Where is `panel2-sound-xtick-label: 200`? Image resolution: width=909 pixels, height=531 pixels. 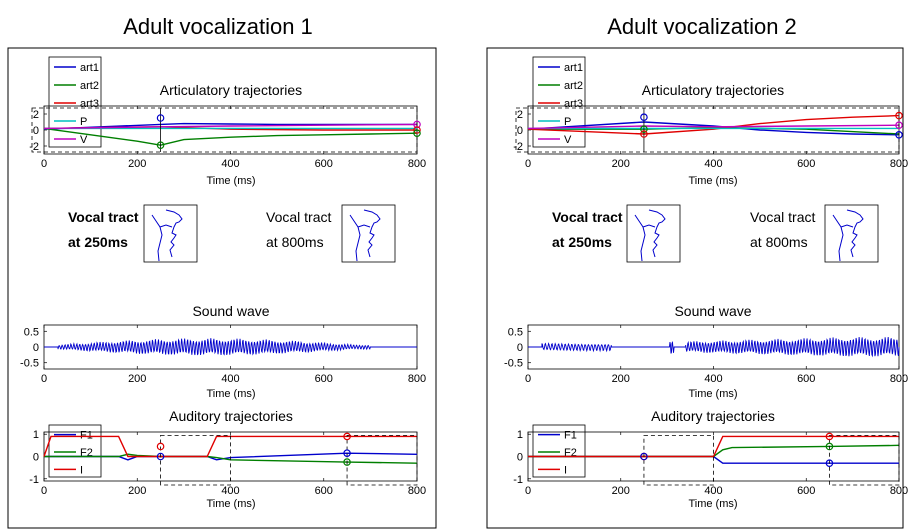
panel2-sound-xtick-label: 200 is located at coordinates (621, 379).